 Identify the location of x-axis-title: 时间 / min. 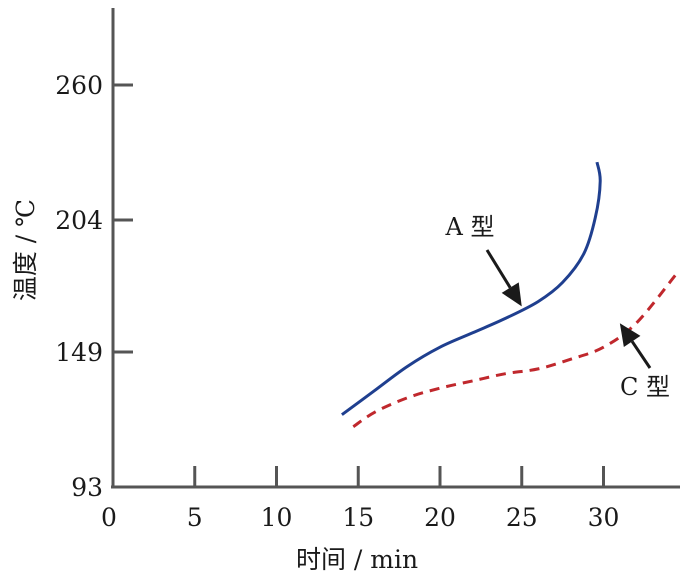
(357, 559).